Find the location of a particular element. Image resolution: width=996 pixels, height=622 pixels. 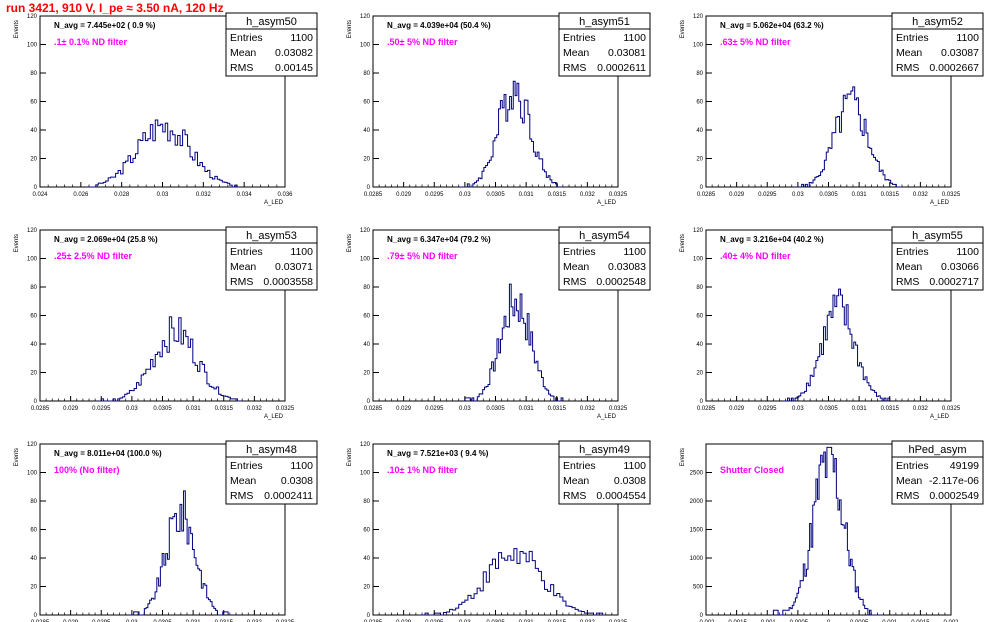

histogram-name: h_asym50 is located at coordinates (271, 22).